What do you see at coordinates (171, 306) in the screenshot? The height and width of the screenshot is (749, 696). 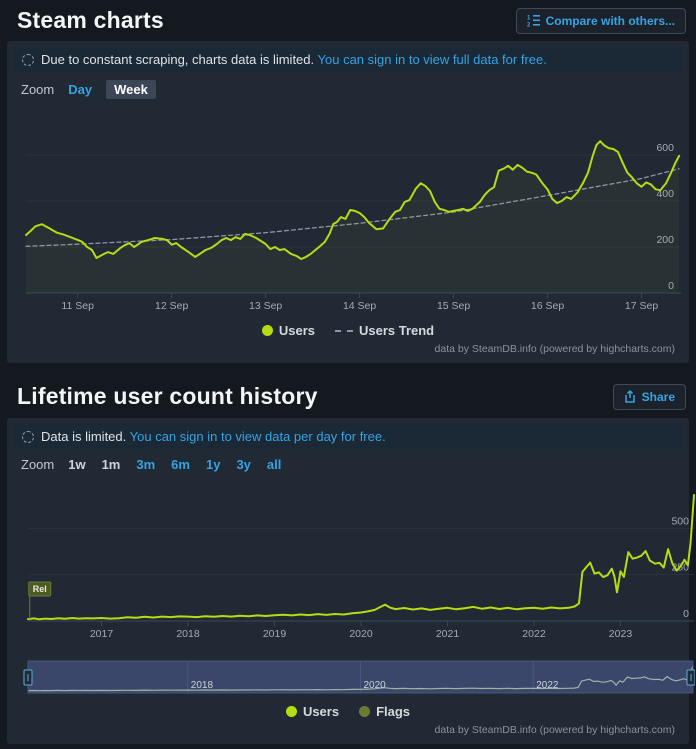 I see `svg-text: 12 Sep` at bounding box center [171, 306].